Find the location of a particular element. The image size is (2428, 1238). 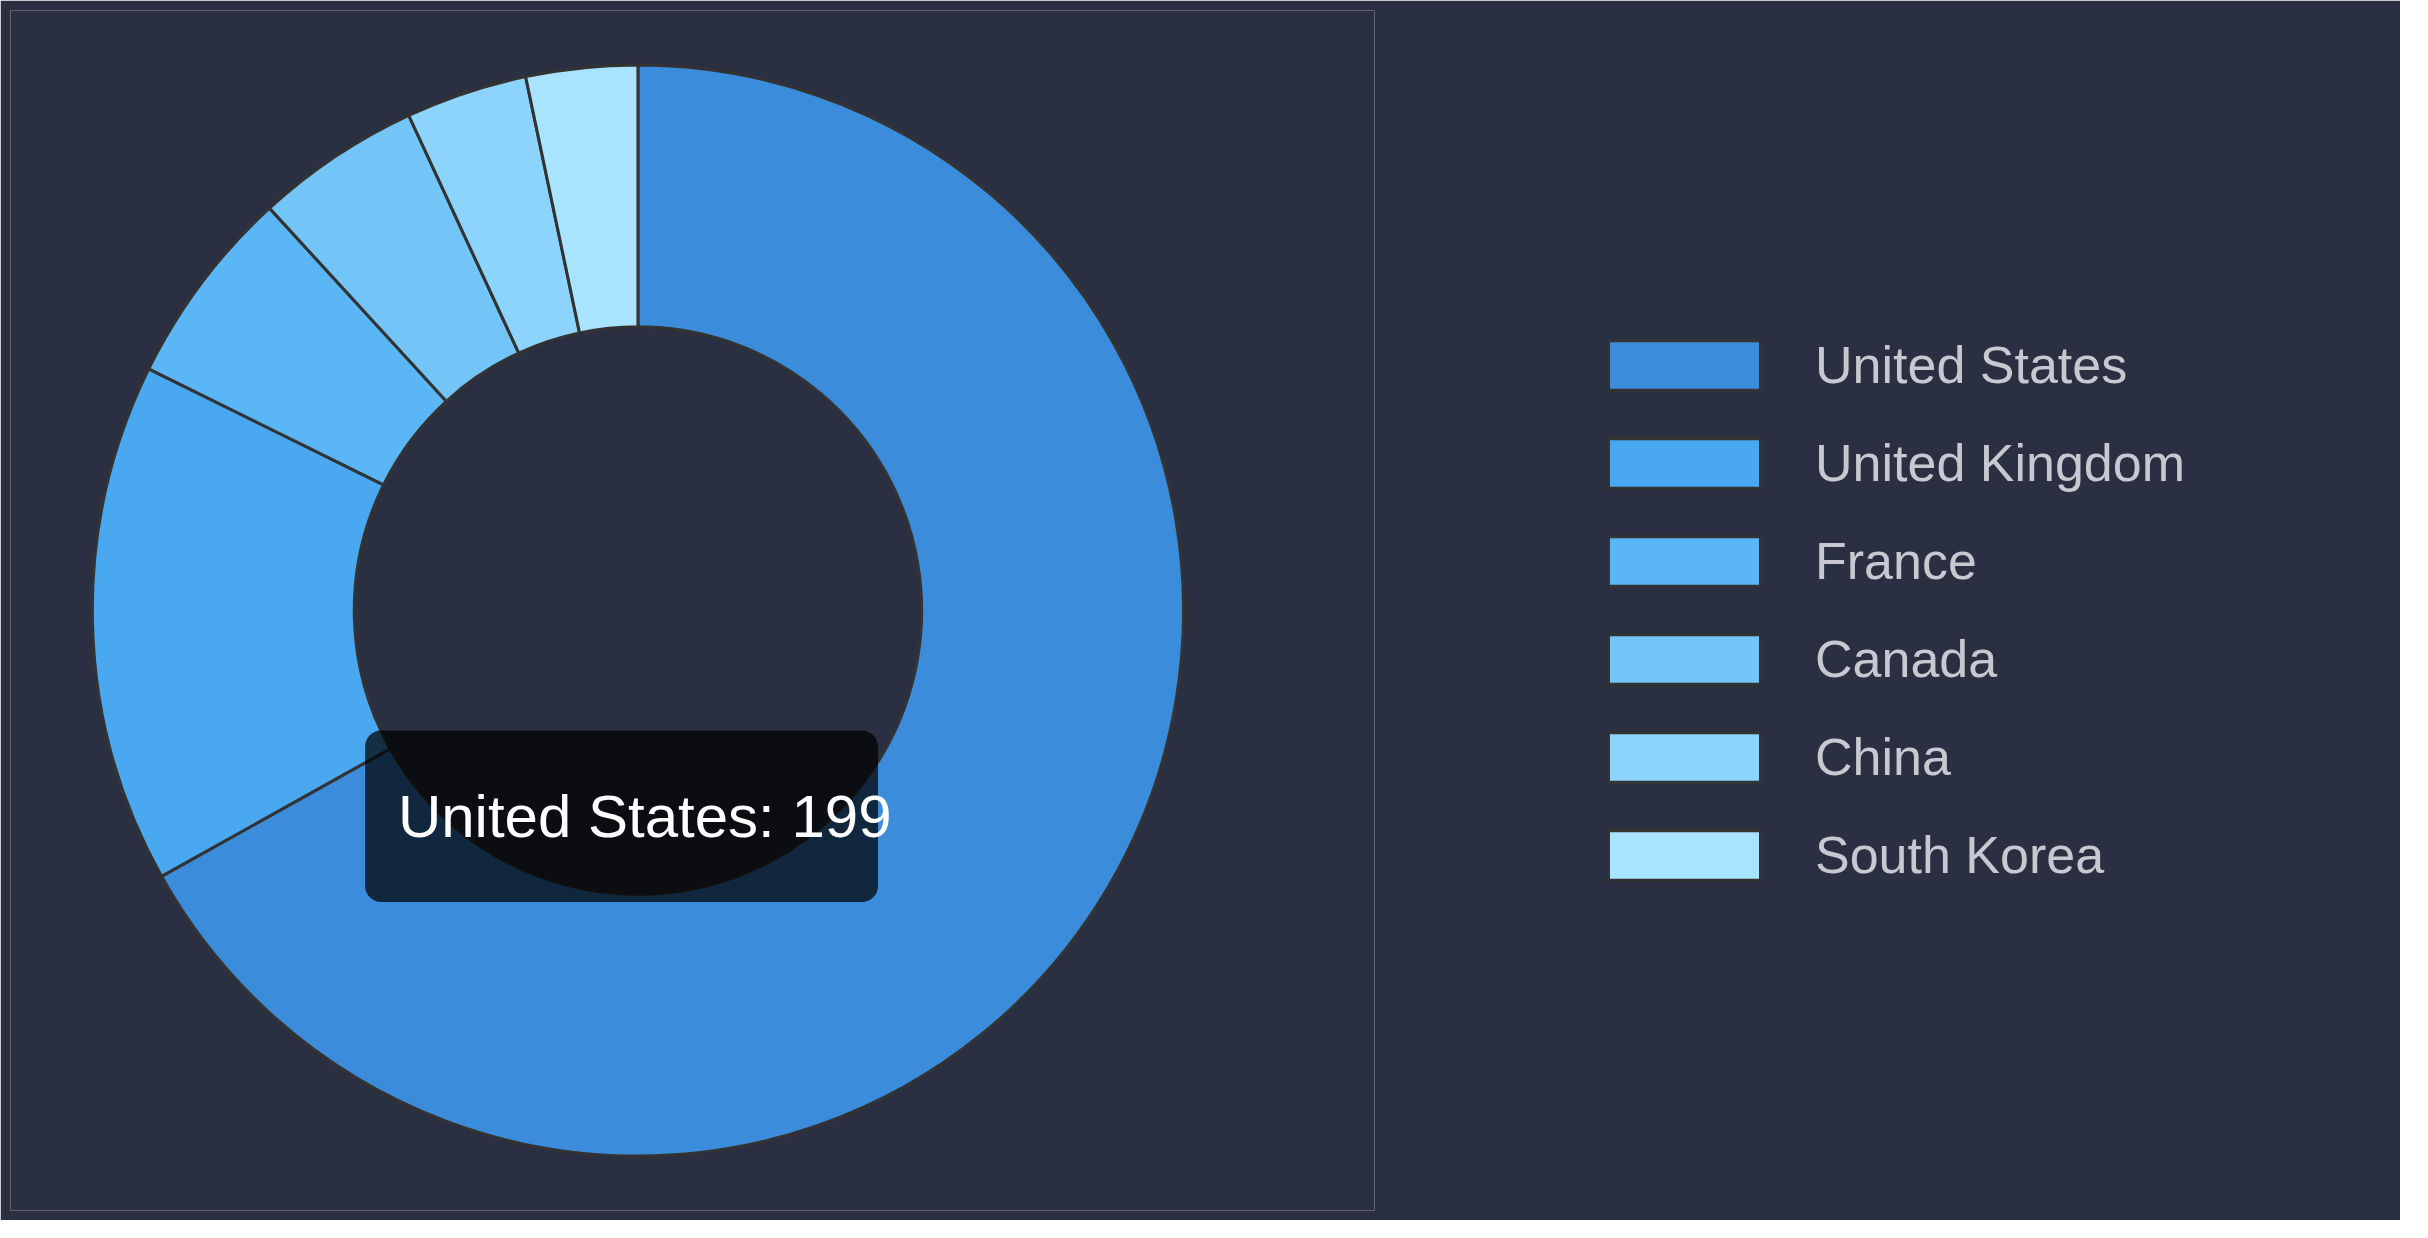

legend-label: Canada is located at coordinates (1906, 659).